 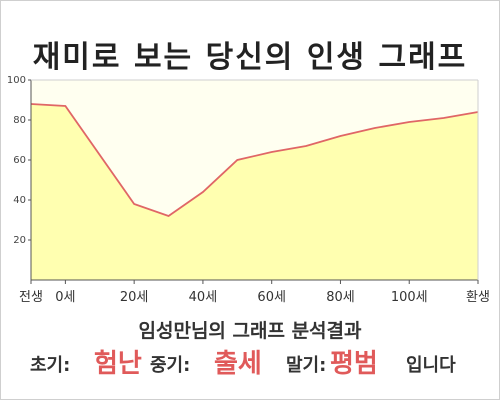 What do you see at coordinates (409, 297) in the screenshot?
I see `x-tick-label: 100세` at bounding box center [409, 297].